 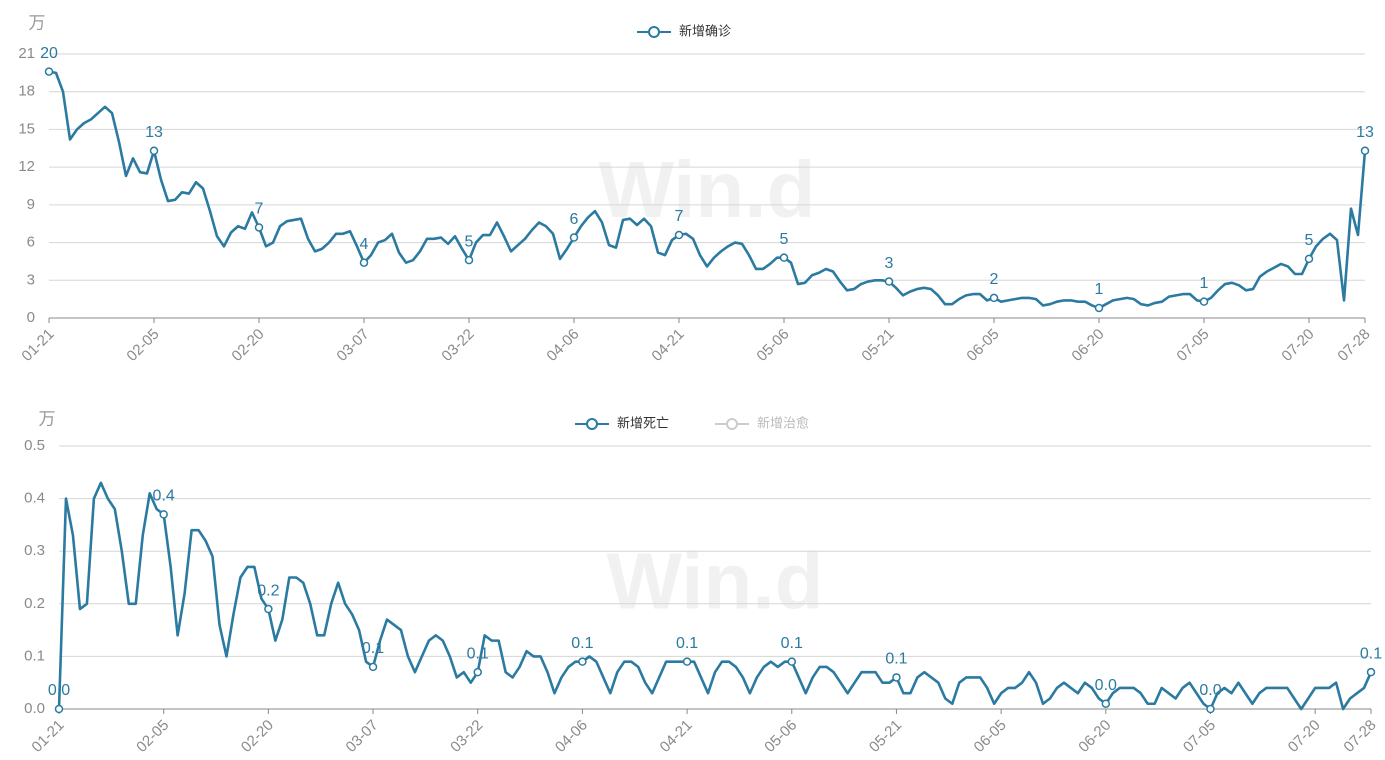 I want to click on y-tick-label: 18, so click(x=26, y=91).